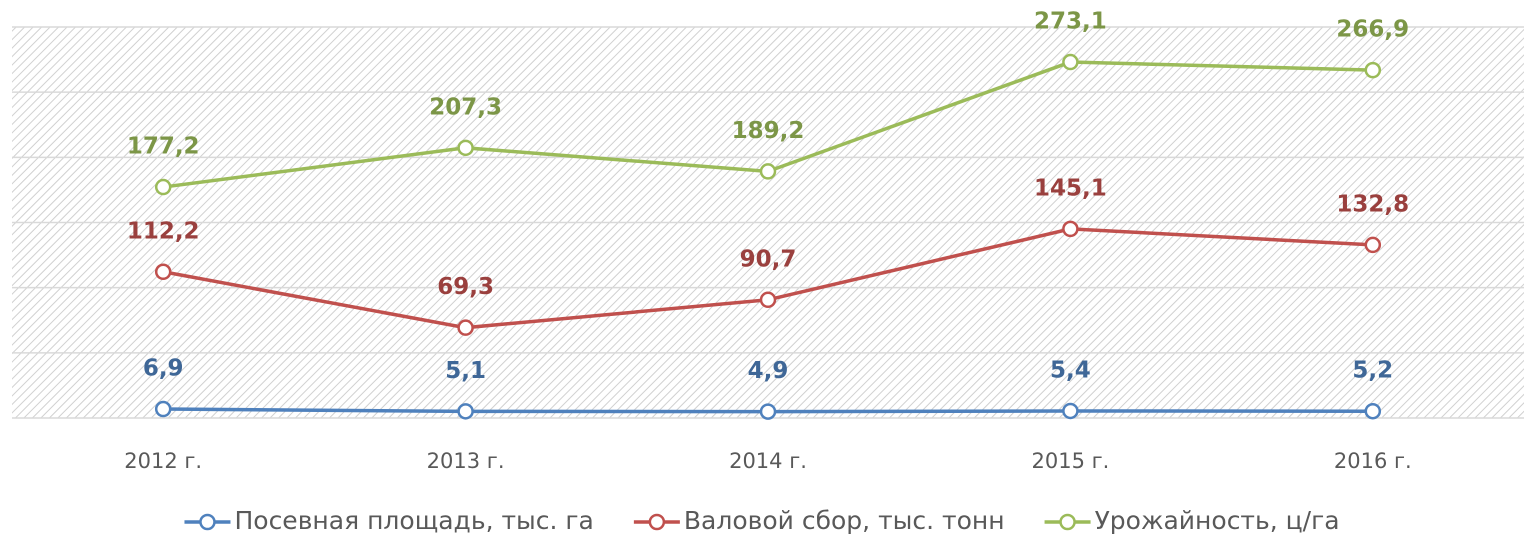  Describe the element at coordinates (465, 371) in the screenshot. I see `data-label: 5,1` at that location.